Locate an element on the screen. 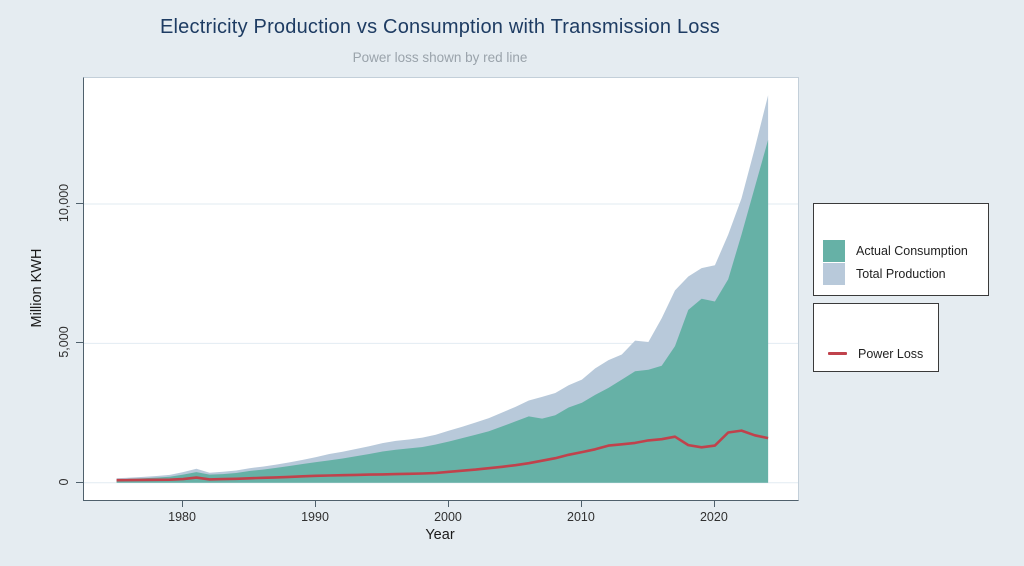  y-tick-label: 5,000 is located at coordinates (64, 342).